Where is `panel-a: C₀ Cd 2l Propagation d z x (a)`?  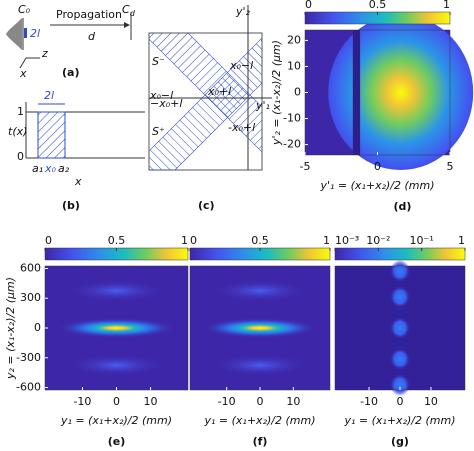
panel-a: C₀ Cd 2l Propagation d z x (a) is located at coordinates (71, 41).